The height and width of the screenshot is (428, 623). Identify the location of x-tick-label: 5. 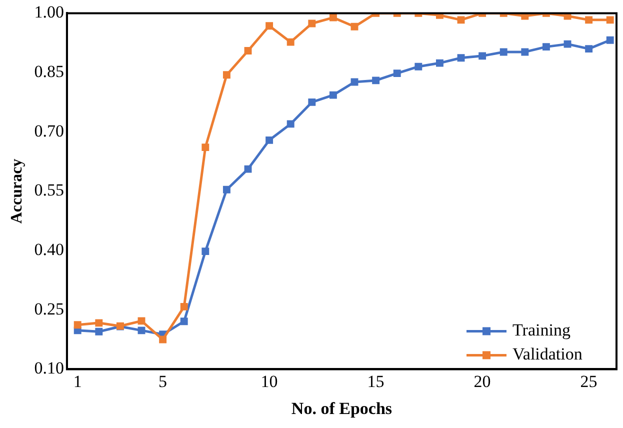
(163, 381).